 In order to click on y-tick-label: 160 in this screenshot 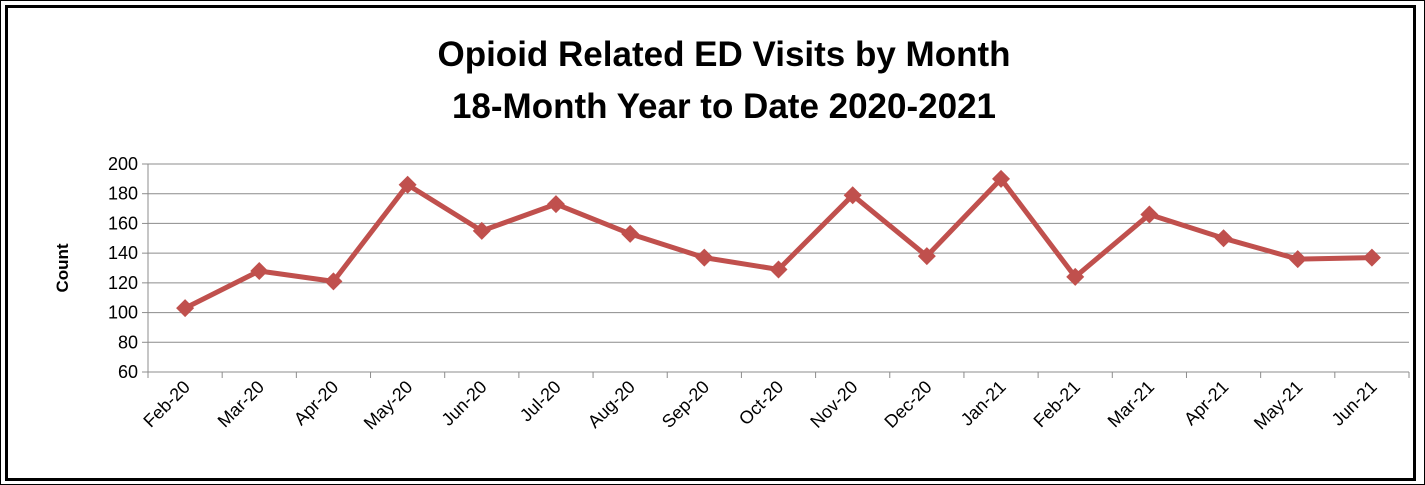, I will do `click(123, 223)`.